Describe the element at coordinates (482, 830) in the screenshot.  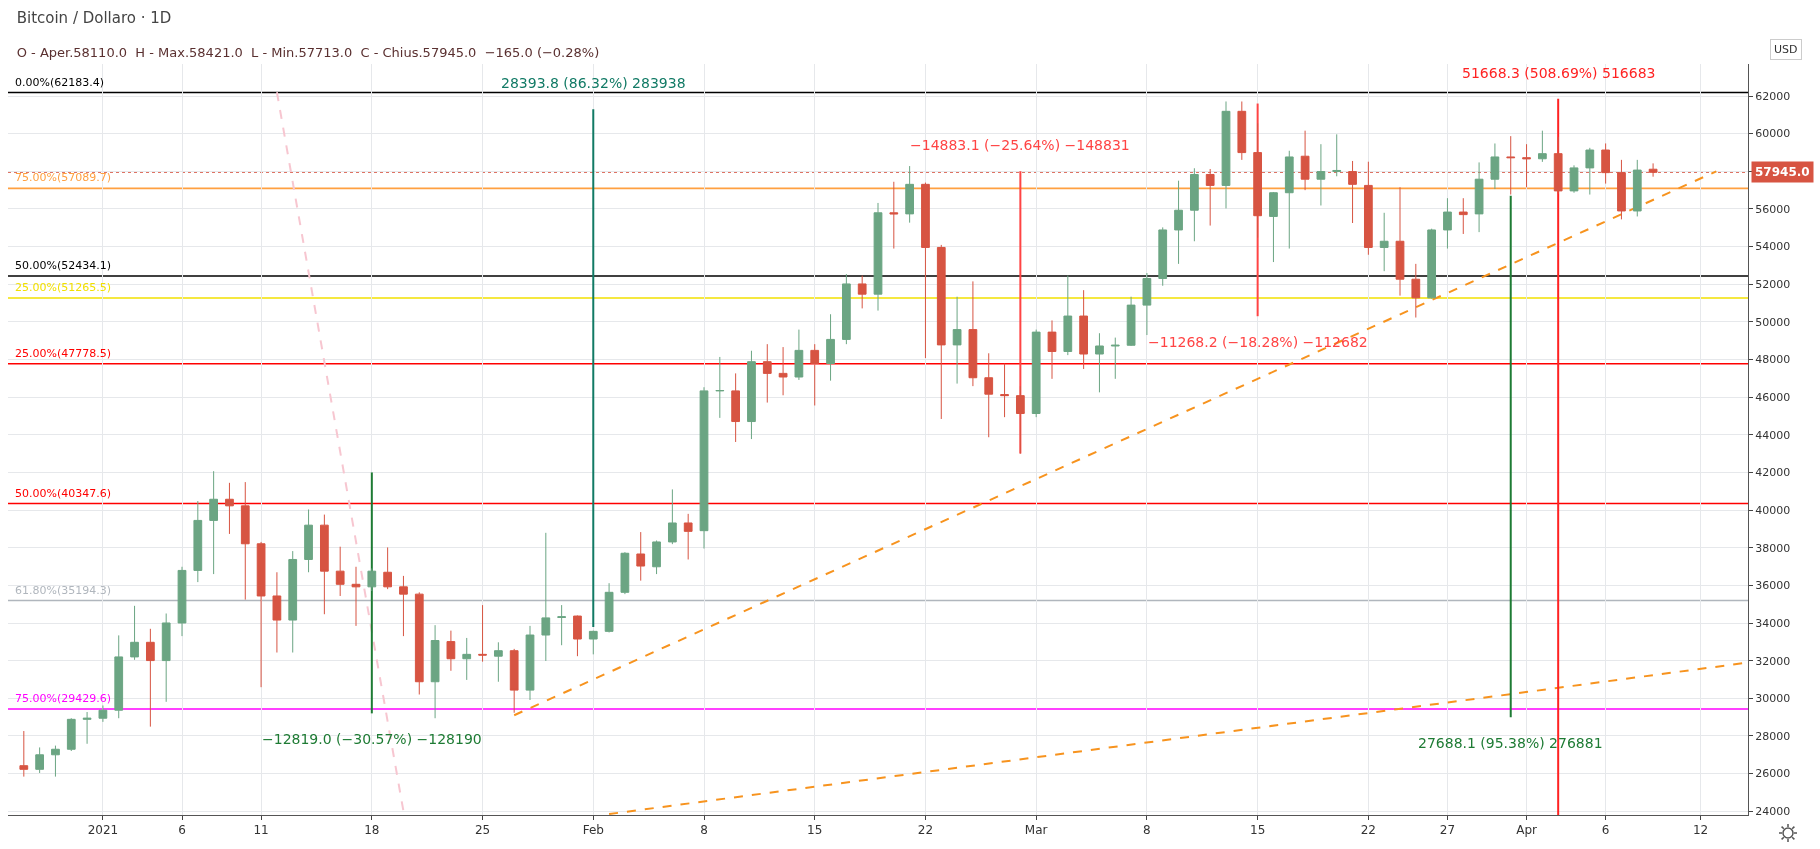
I see `x-tick-label: 25` at that location.